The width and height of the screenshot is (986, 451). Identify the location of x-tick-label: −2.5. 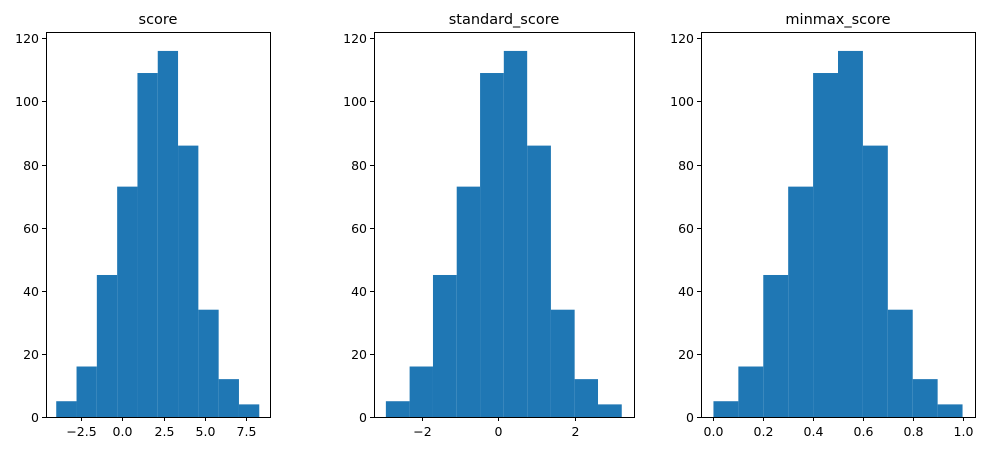
(81, 431).